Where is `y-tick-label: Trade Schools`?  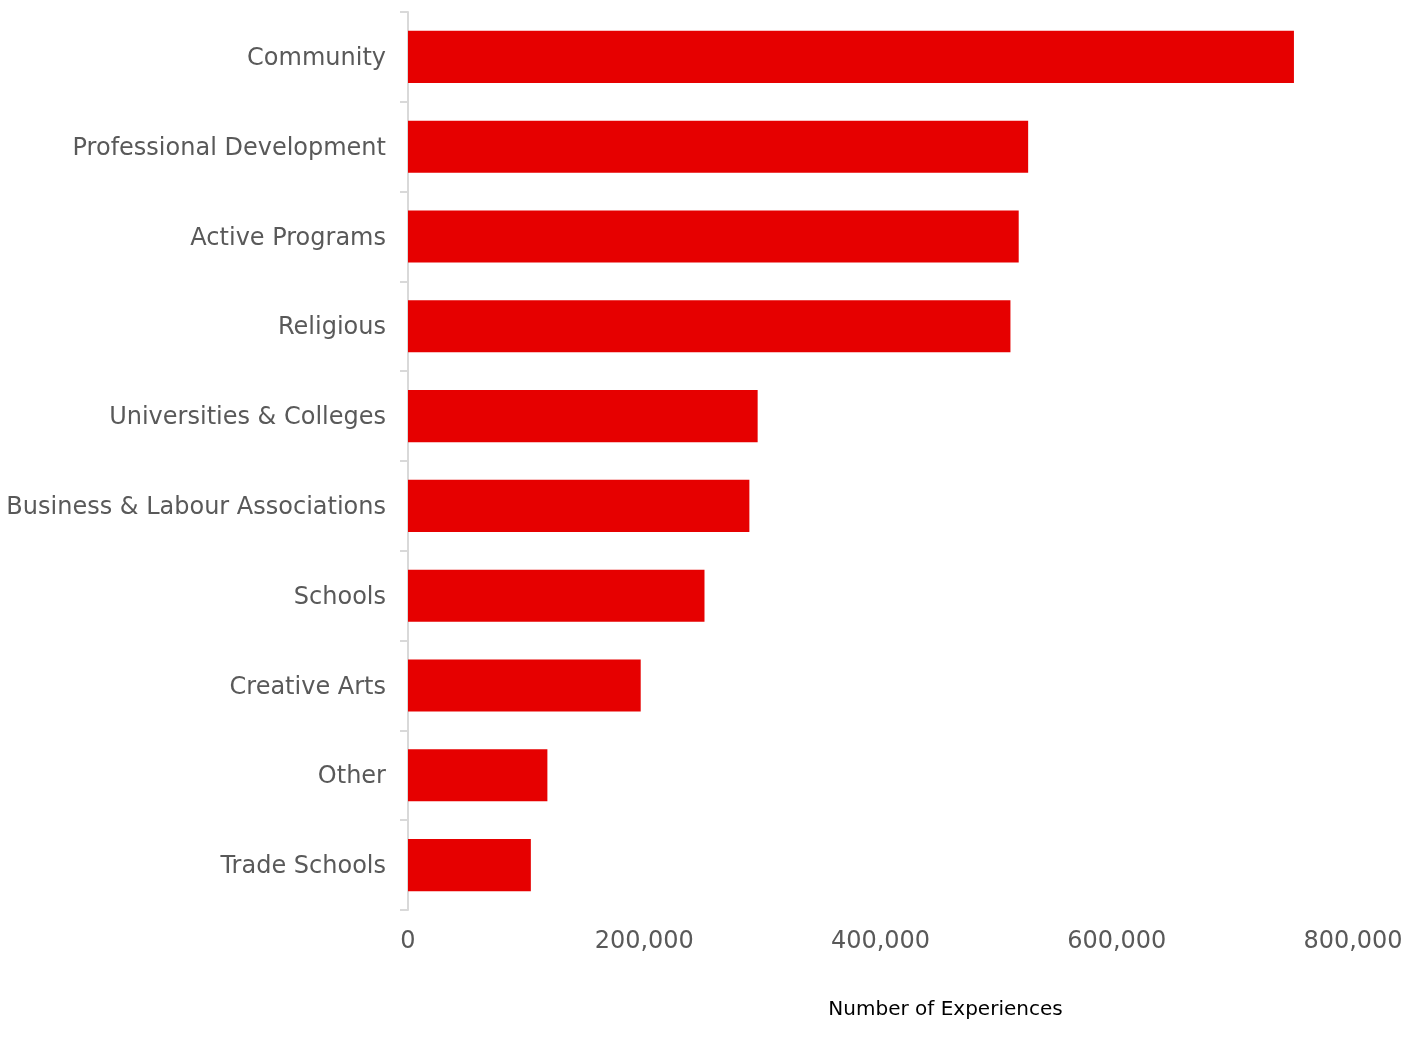 y-tick-label: Trade Schools is located at coordinates (302, 865).